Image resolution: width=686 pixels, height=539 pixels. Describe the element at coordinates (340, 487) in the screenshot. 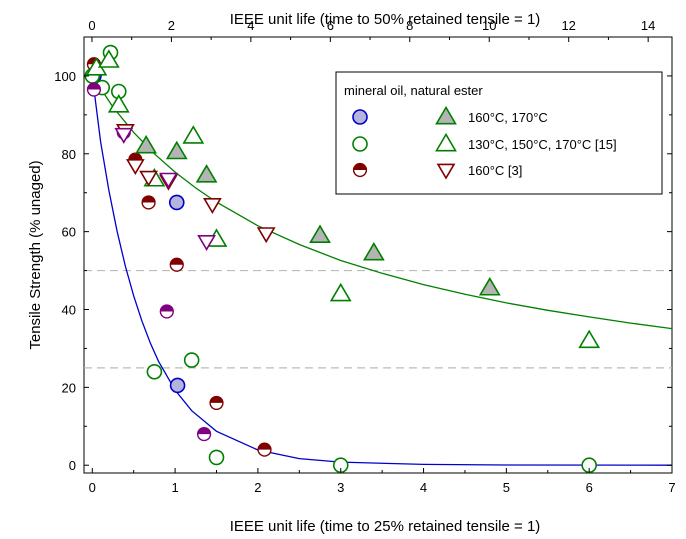

I see `x-tick-label: 3` at that location.